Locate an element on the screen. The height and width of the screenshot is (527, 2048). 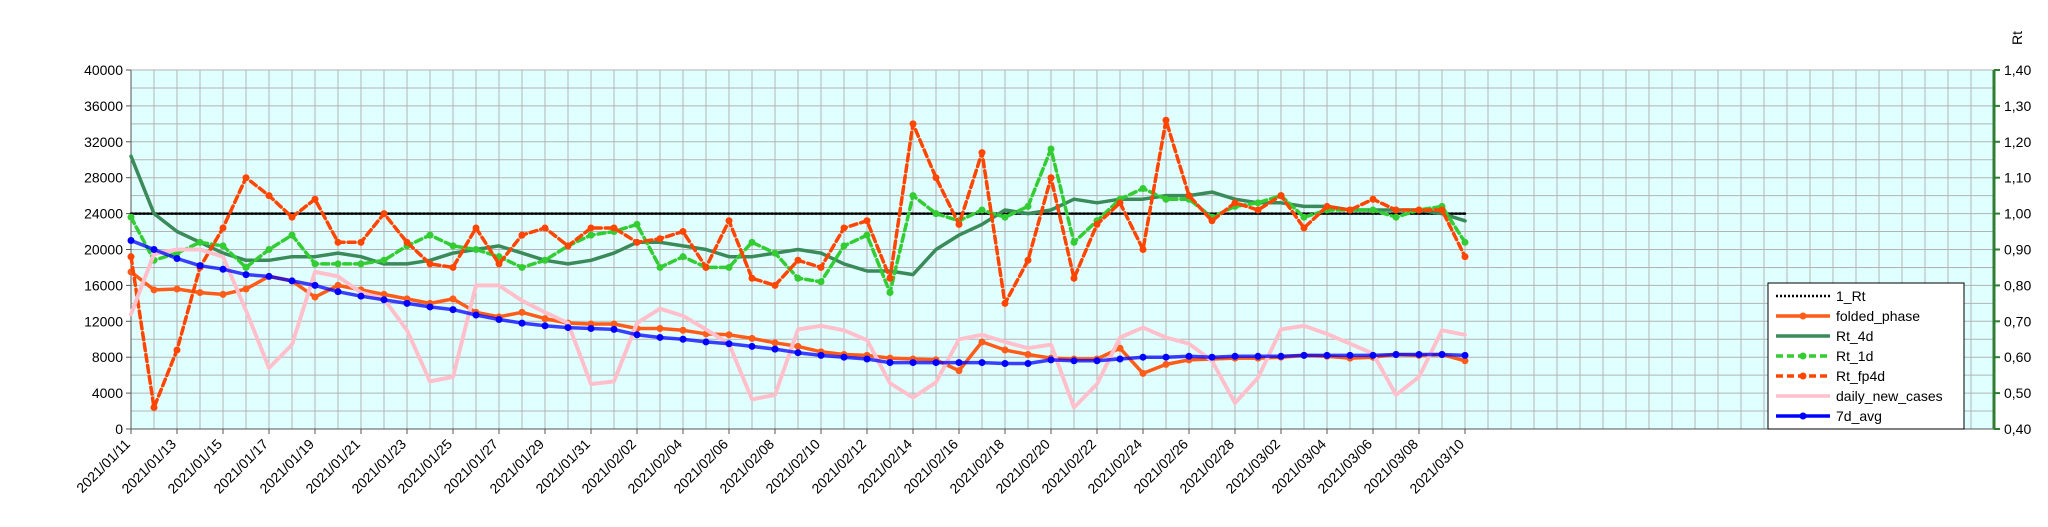
y-right-tick-label: 1,10 is located at coordinates (2017, 178).